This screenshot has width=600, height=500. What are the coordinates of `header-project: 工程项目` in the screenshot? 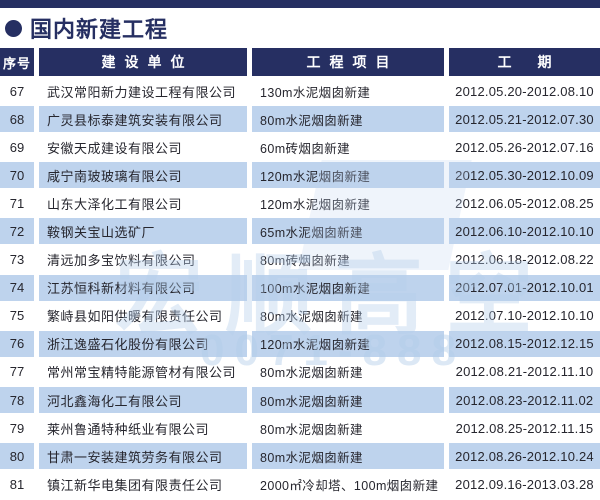 It's located at (348, 62).